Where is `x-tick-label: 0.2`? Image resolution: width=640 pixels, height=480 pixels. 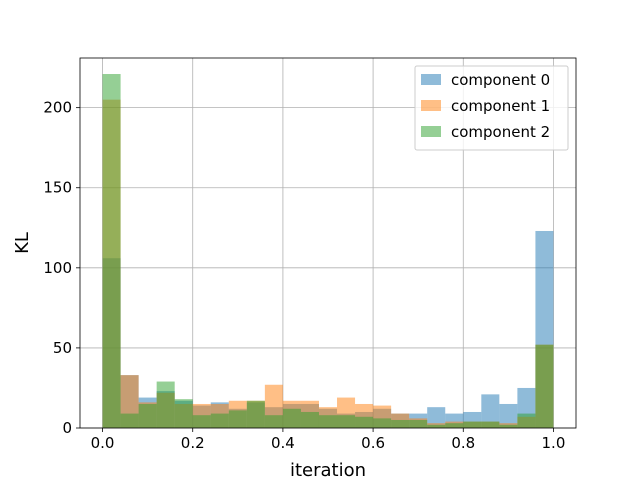 x-tick-label: 0.2 is located at coordinates (193, 443).